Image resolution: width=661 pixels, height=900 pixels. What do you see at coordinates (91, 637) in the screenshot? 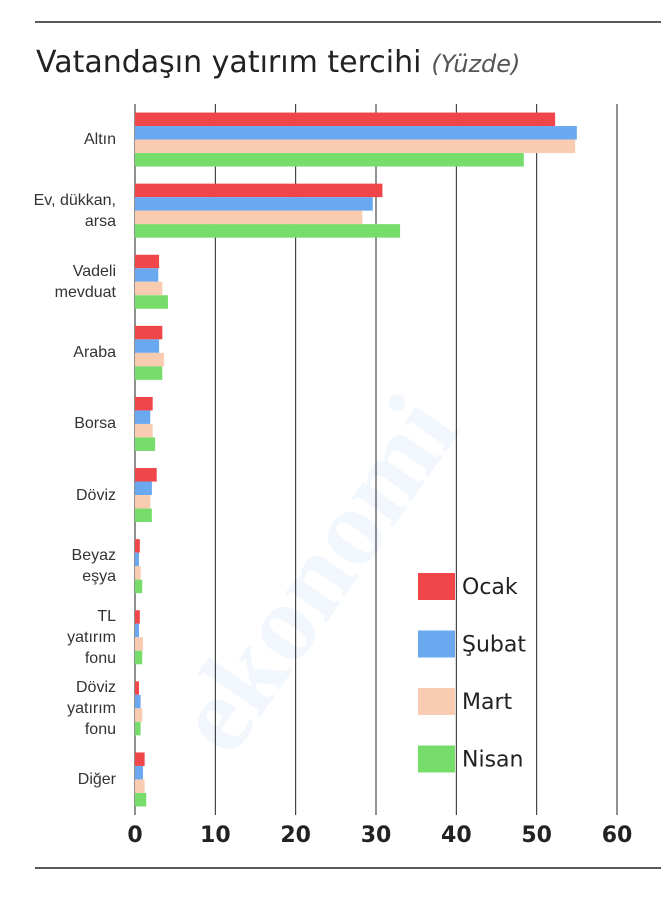
I see `y-tick-label: TL yatırım fonu` at bounding box center [91, 637].